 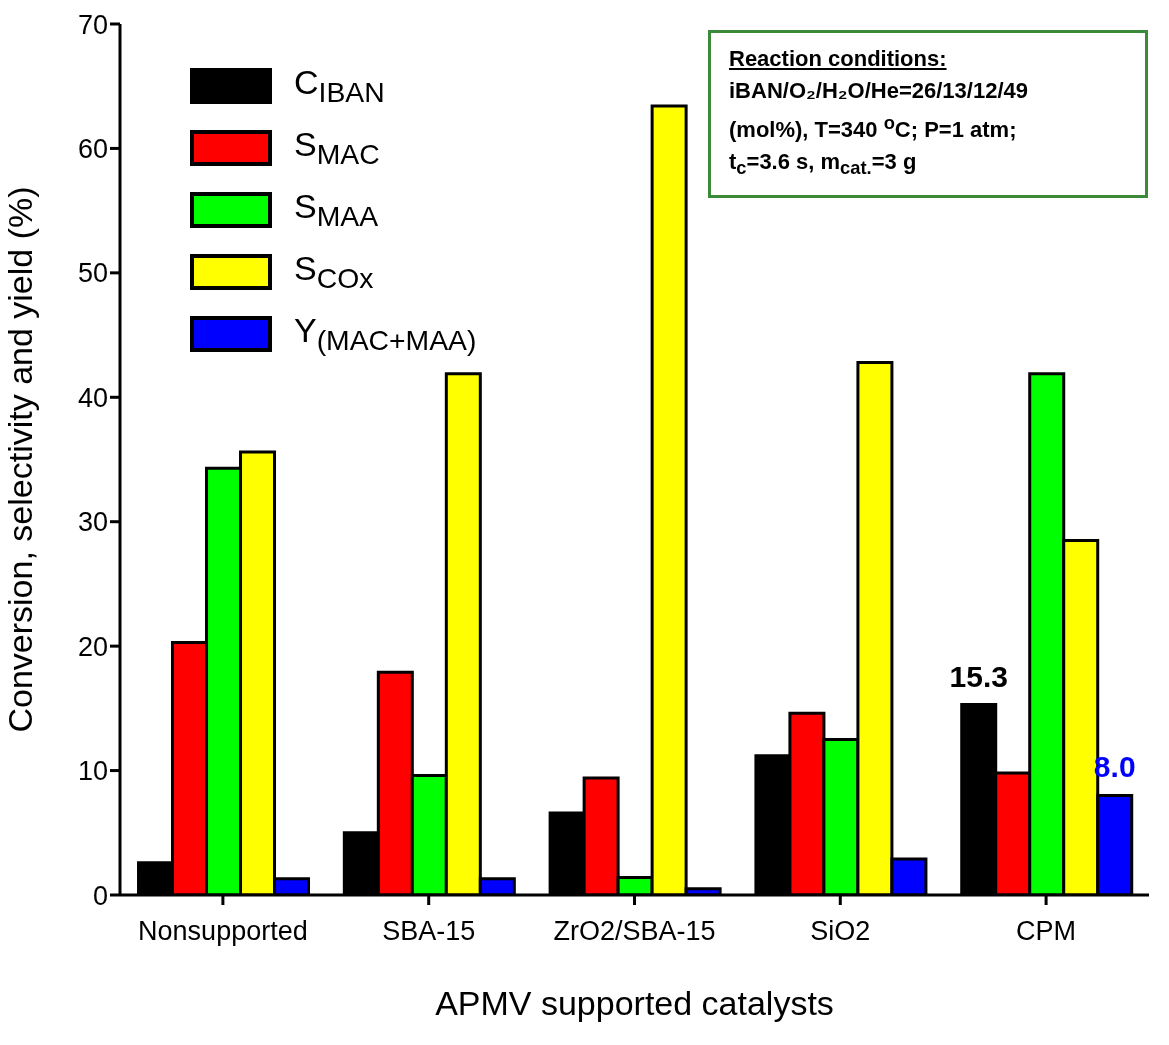 I want to click on legend-label: S$_{COx}$, so click(x=334, y=272).